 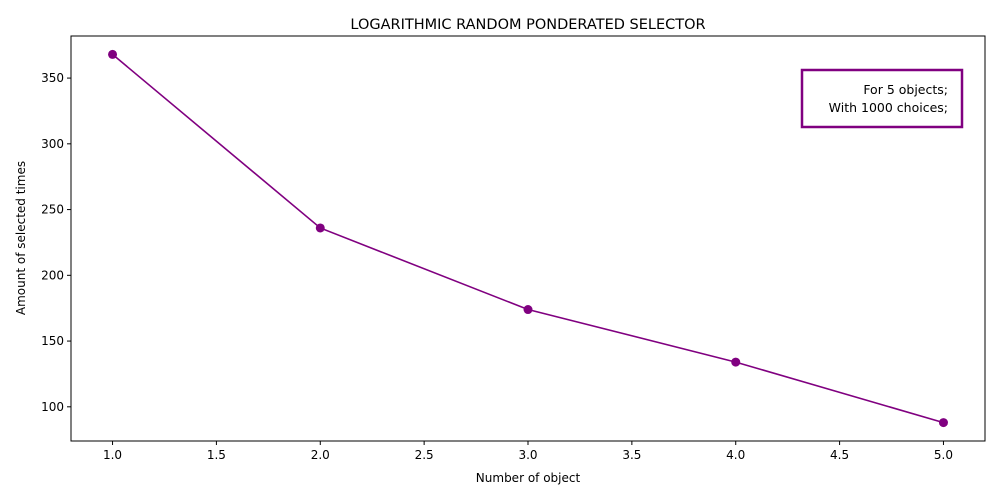 I want to click on x-axis: 1.0 1.5 2.0 2.5 3.0 3.5 4.0 4.5 5.0, so click(x=528, y=451).